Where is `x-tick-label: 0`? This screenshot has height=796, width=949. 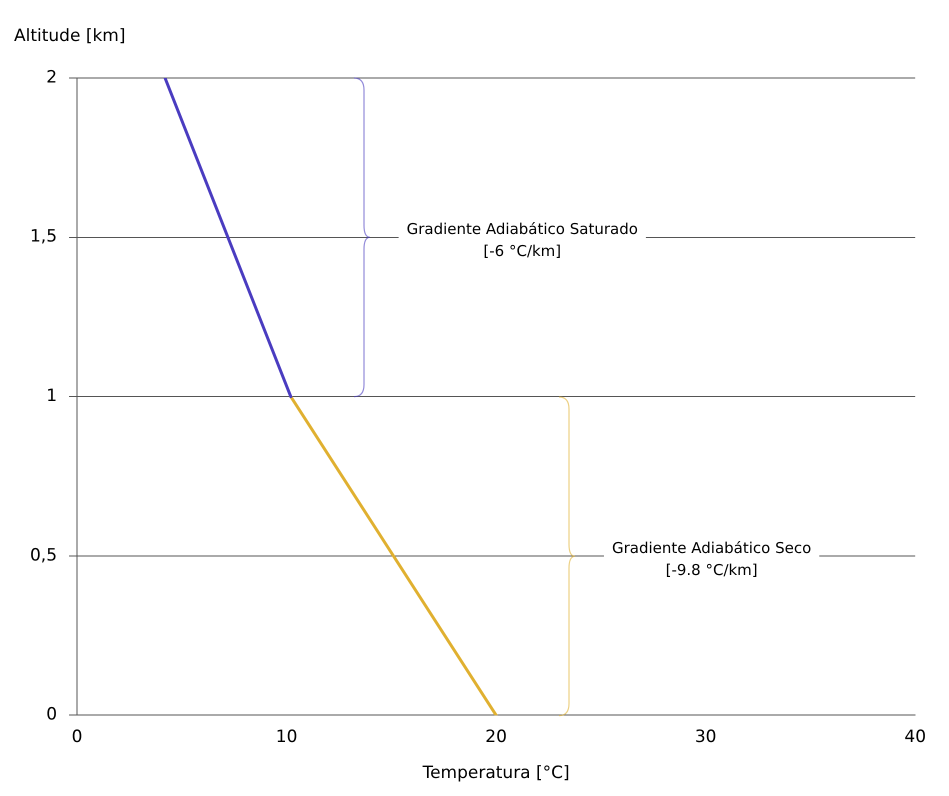 x-tick-label: 0 is located at coordinates (77, 736).